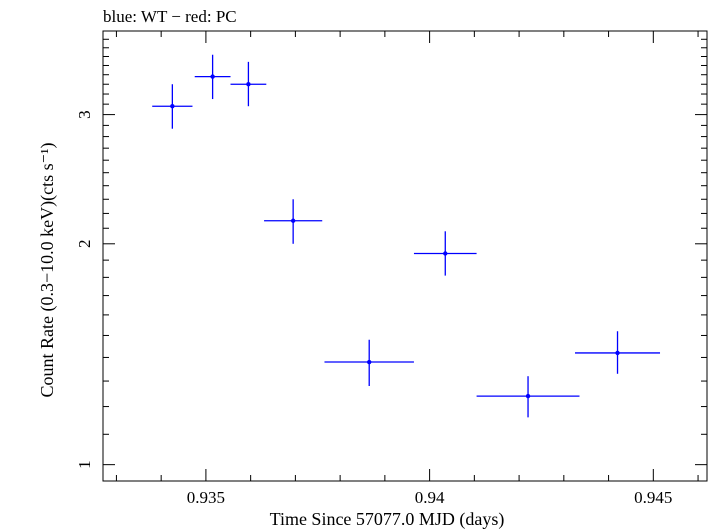  I want to click on x-tick-label: 0.94, so click(430, 497).